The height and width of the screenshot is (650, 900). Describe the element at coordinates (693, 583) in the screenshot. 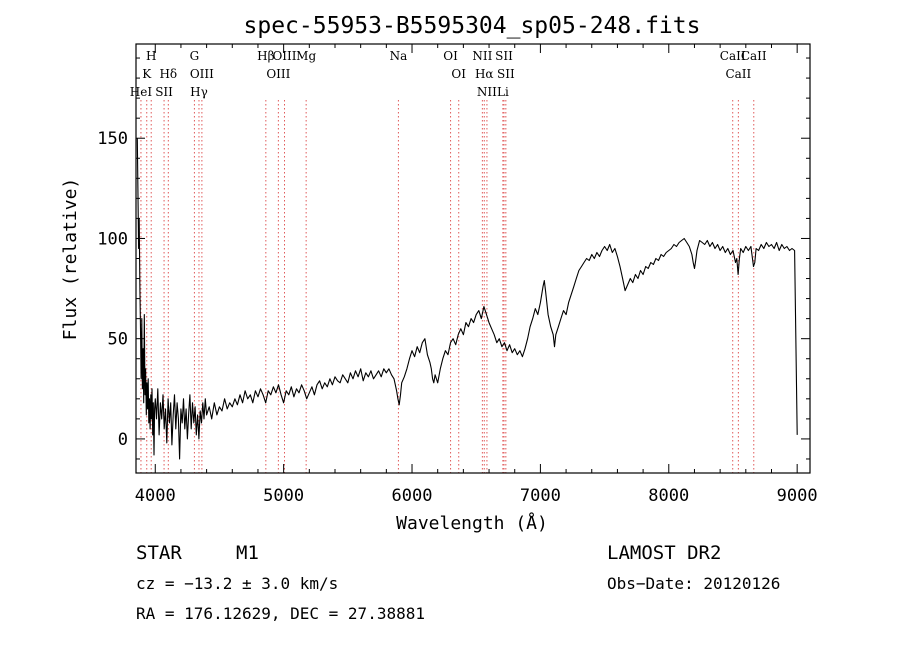

I see `obs-date: Obs−Date: 20120126` at that location.